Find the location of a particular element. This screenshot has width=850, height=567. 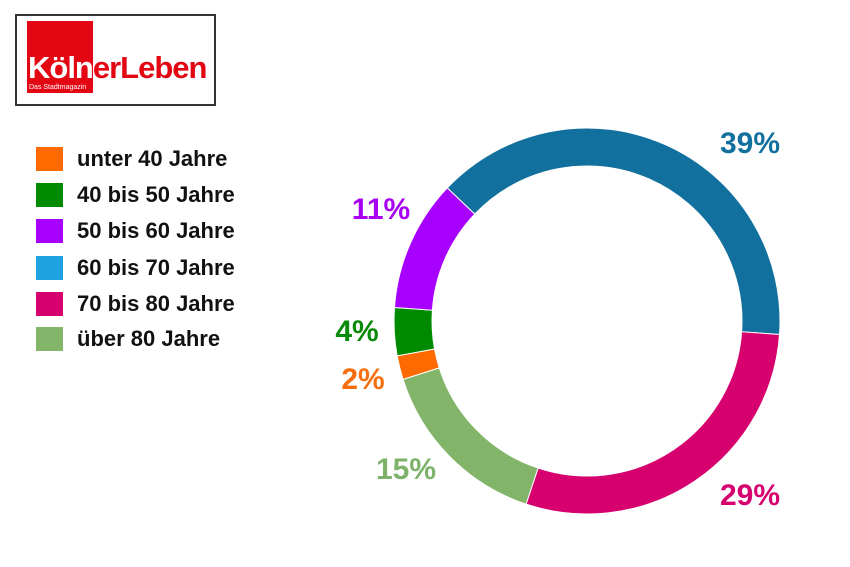

legend-item: 60 bis 70 Jahre is located at coordinates (135, 268).